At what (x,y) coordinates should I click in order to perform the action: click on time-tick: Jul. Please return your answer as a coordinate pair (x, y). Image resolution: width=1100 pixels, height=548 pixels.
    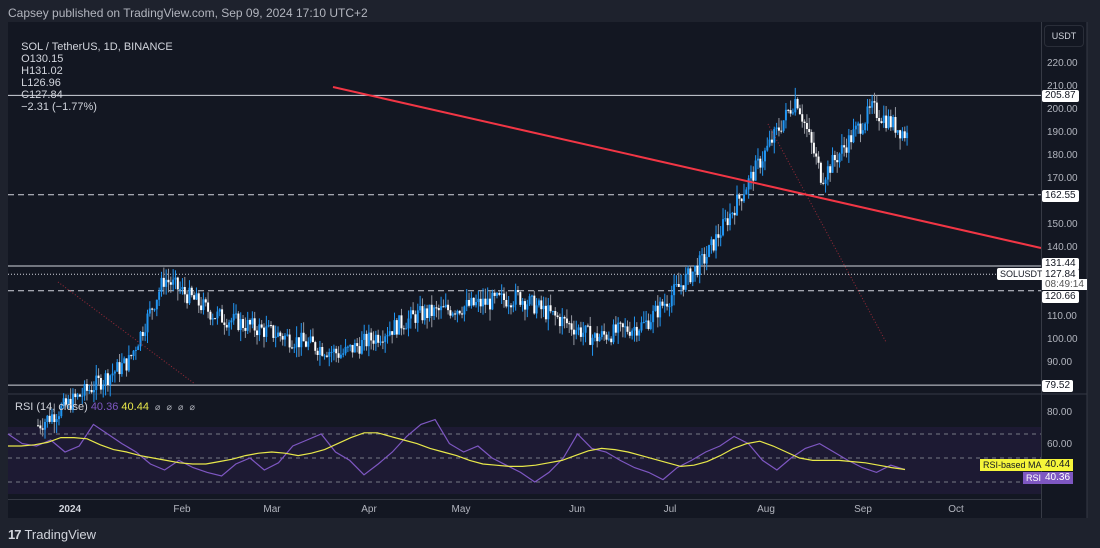
    Looking at the image, I should click on (670, 509).